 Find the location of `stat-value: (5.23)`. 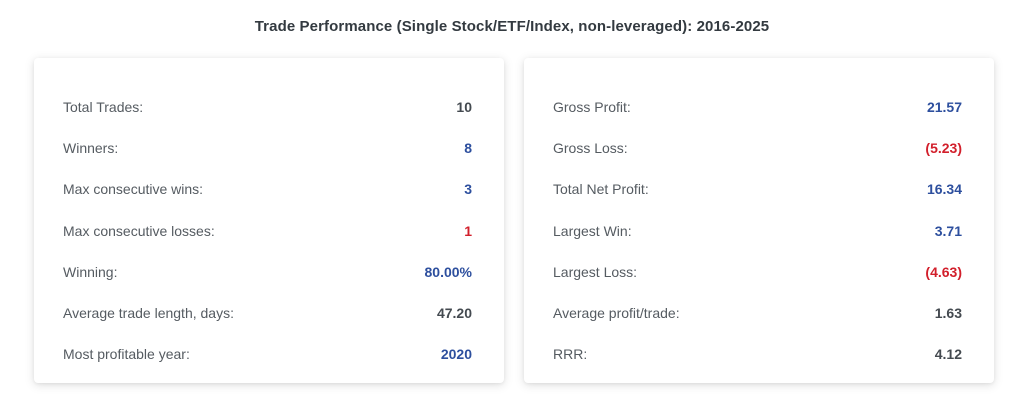

stat-value: (5.23) is located at coordinates (943, 147).